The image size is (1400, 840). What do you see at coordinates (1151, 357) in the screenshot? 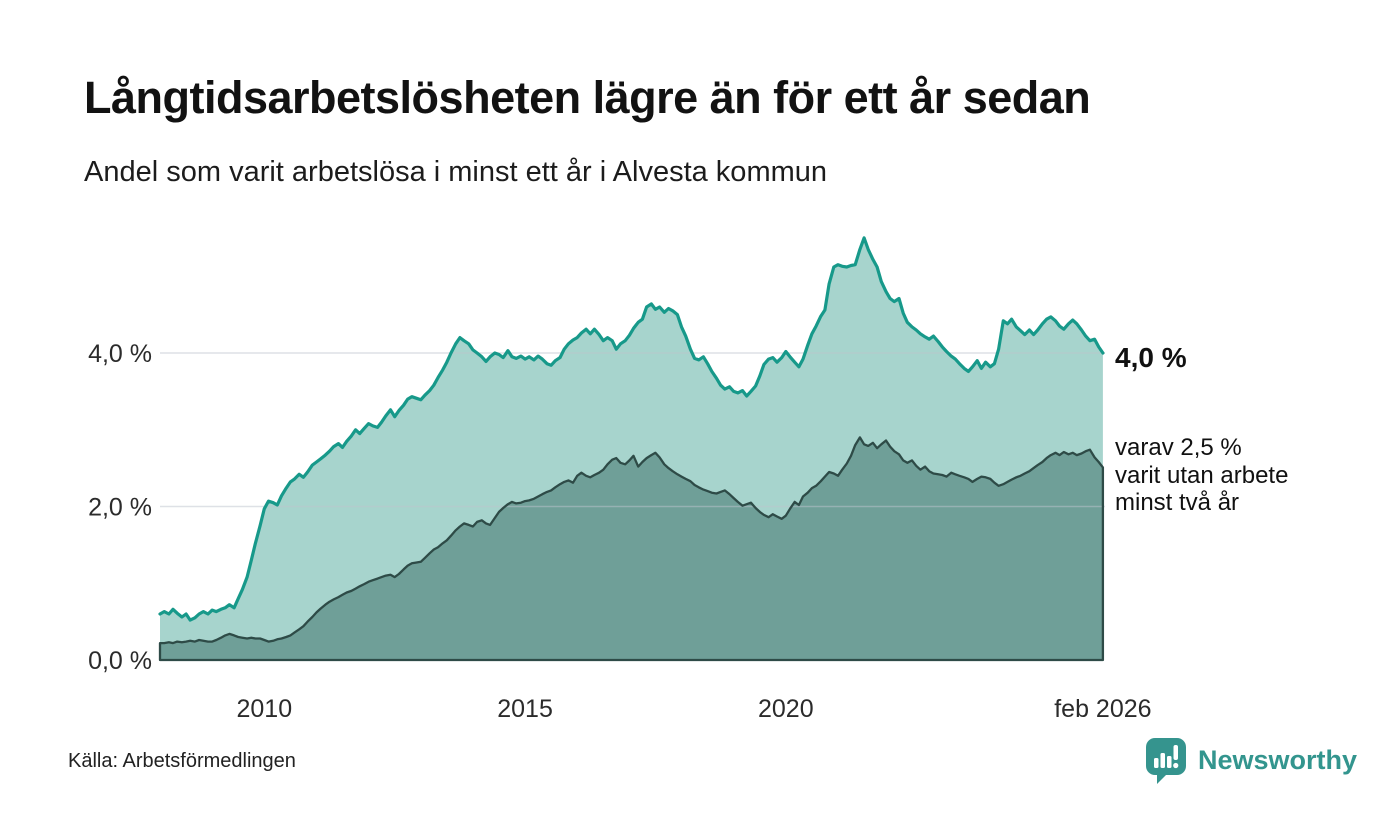
I see `latest-value-label: 4,0 %` at bounding box center [1151, 357].